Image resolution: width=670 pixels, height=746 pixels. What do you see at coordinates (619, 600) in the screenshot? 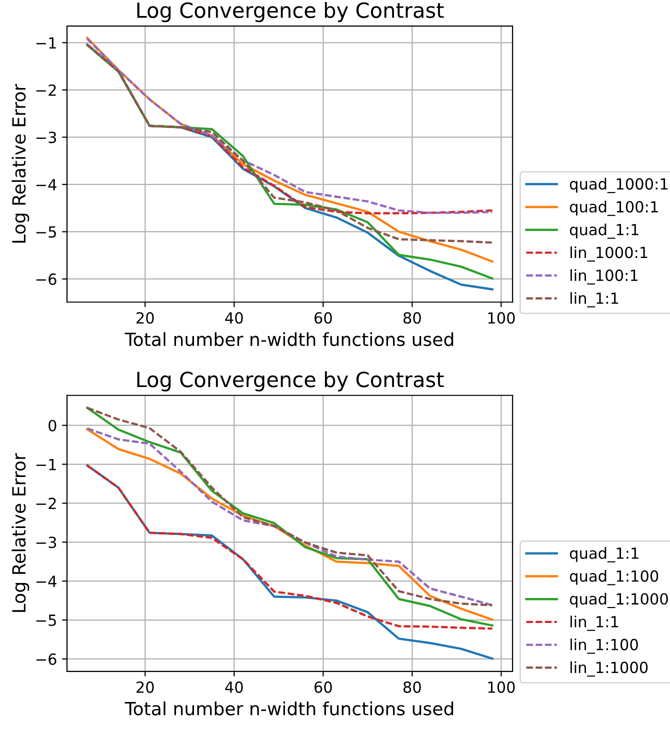
I see `legend-label: quad_1:1000` at bounding box center [619, 600].